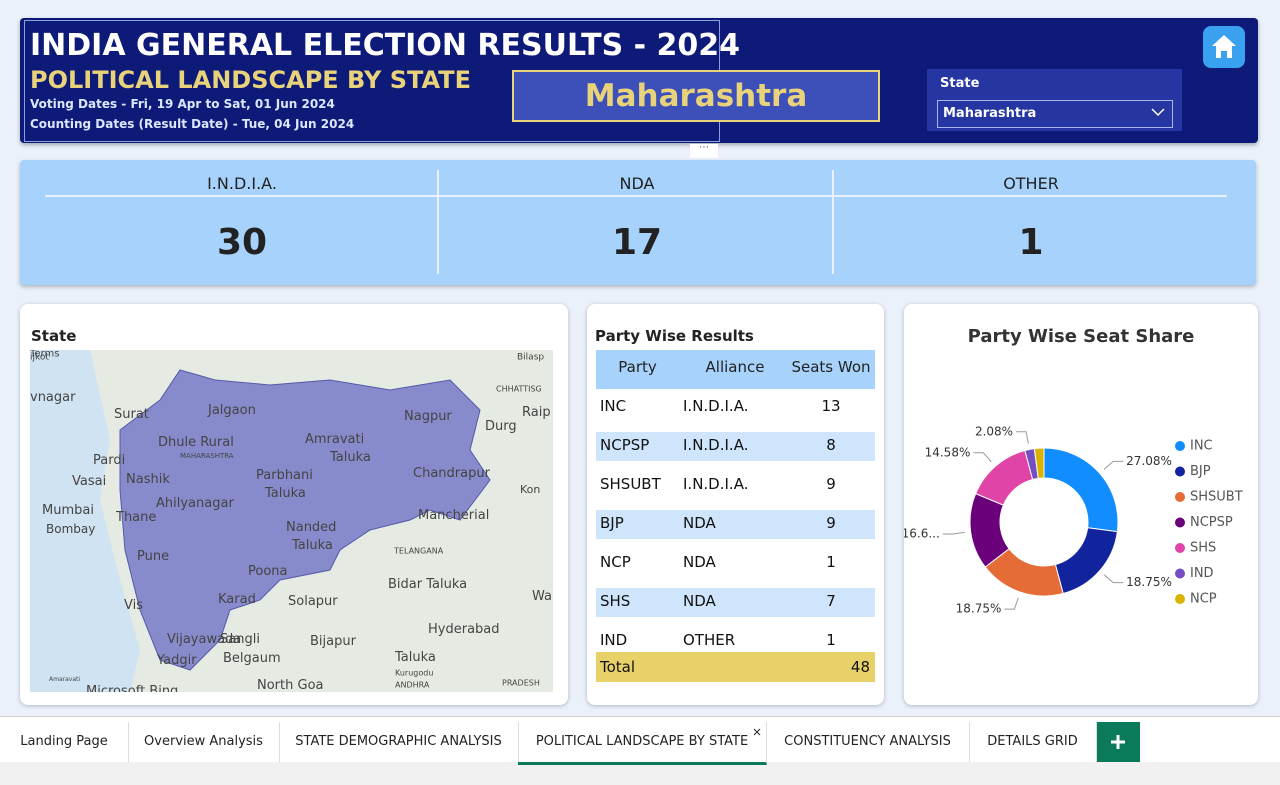 The image size is (1280, 785). I want to click on map-label: Amravati, so click(334, 439).